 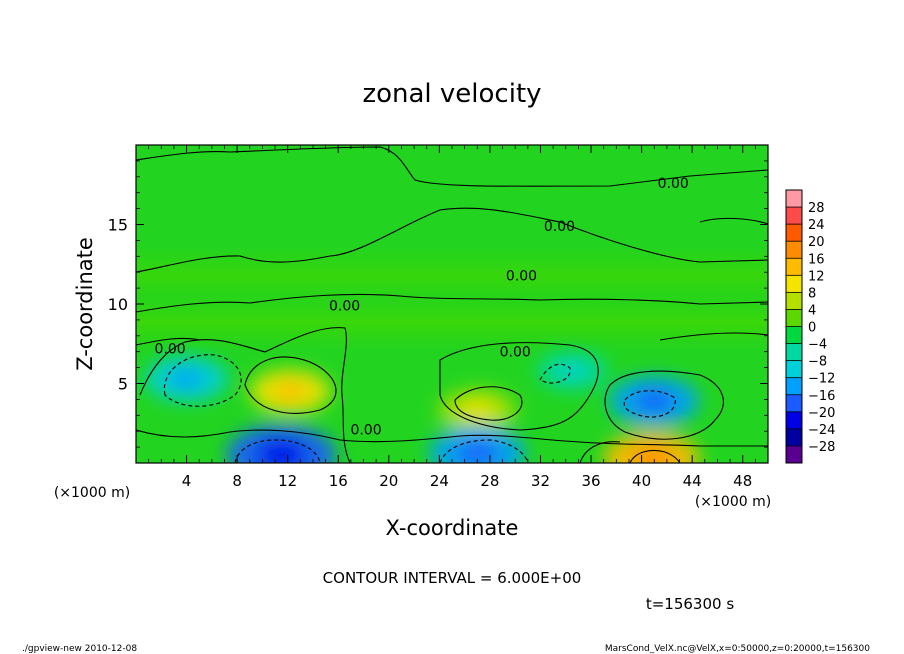 What do you see at coordinates (85, 304) in the screenshot?
I see `y-axis-label: Z-coordinate` at bounding box center [85, 304].